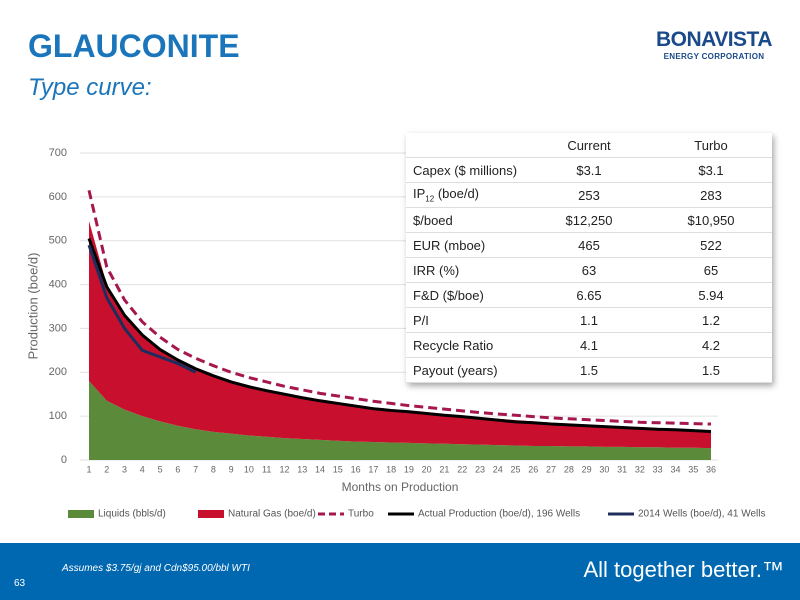 This screenshot has width=800, height=600. I want to click on label-part: IP, so click(419, 194).